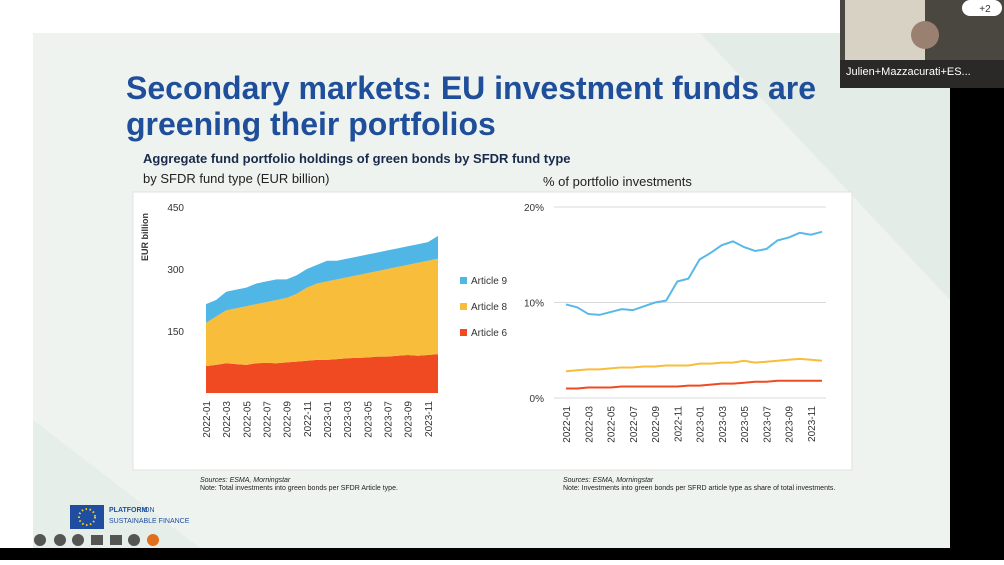  Describe the element at coordinates (985, 9) in the screenshot. I see `badge-text: +2` at that location.